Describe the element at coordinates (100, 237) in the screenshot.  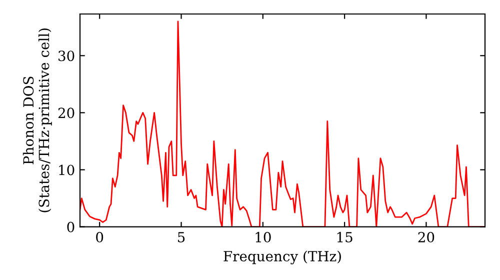
I see `x-tick-label: 0` at that location.